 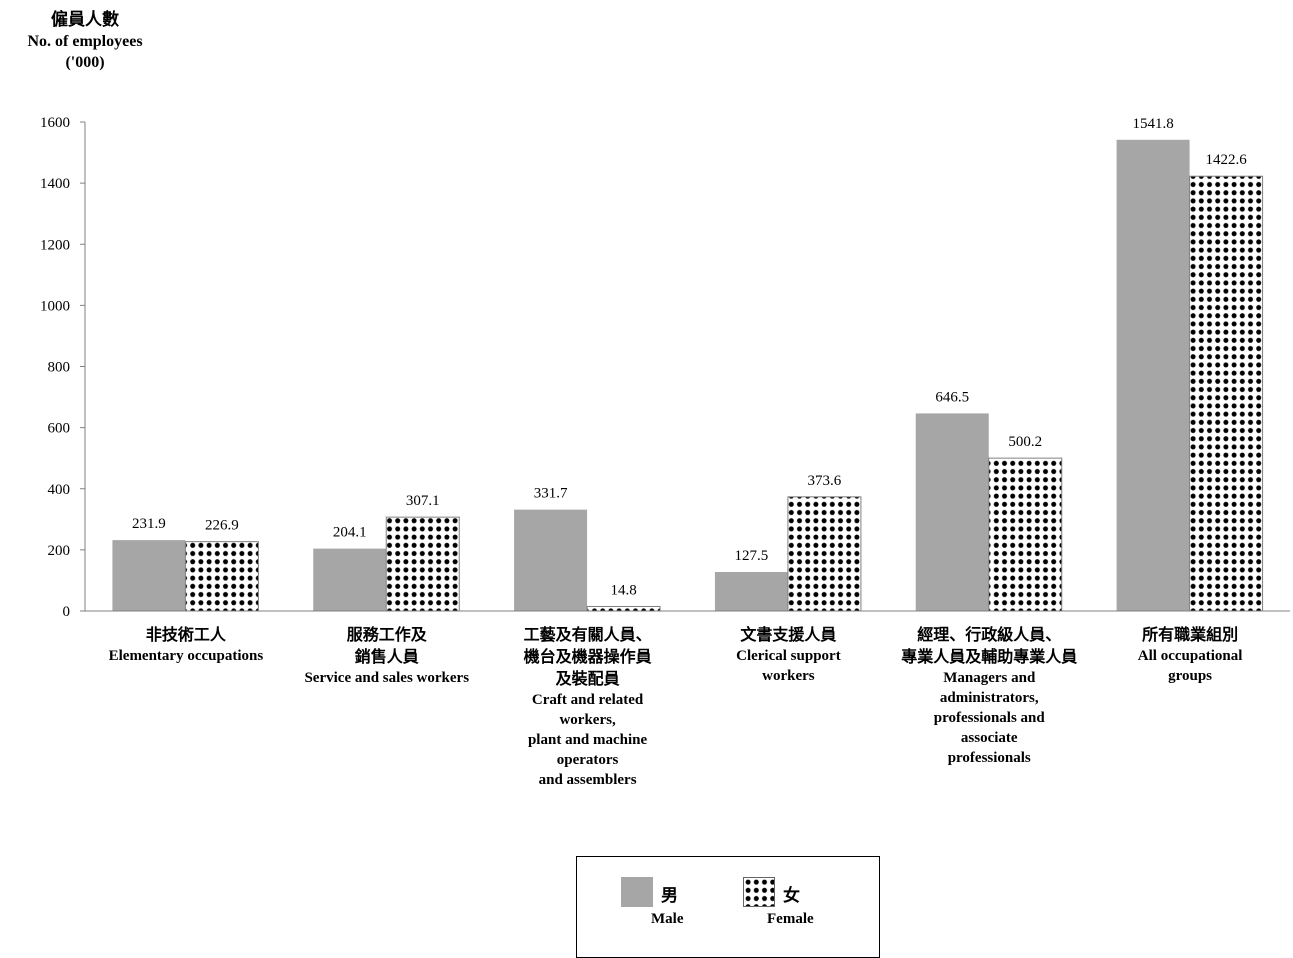 What do you see at coordinates (587, 700) in the screenshot?
I see `category-label-en: Craft and related` at bounding box center [587, 700].